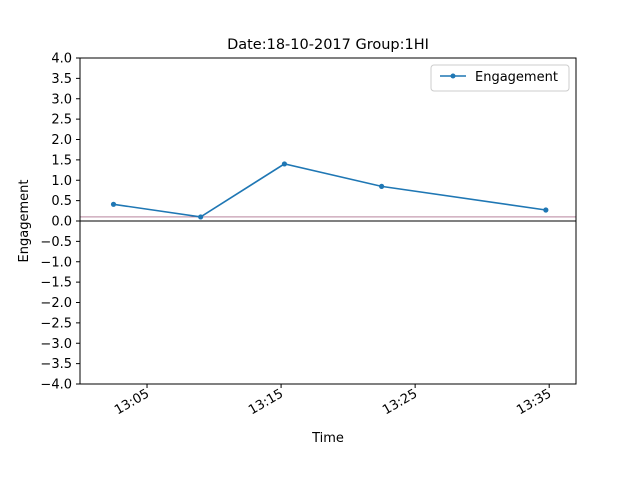 This screenshot has width=640, height=480. Describe the element at coordinates (400, 402) in the screenshot. I see `x-tick-label: 13:25` at that location.